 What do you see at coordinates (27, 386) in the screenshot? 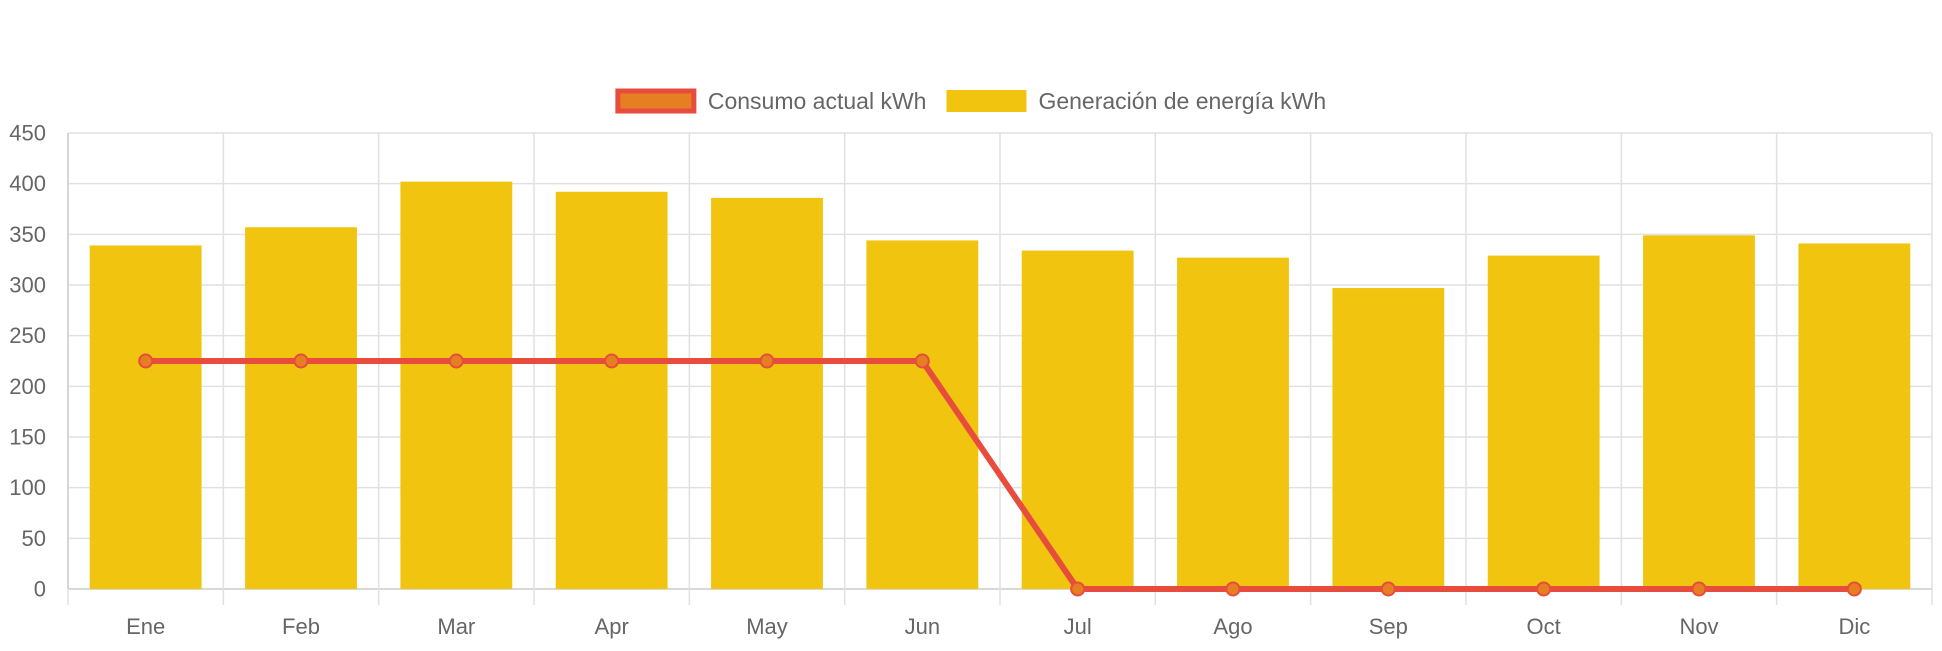
I see `y-tick-label: 200` at bounding box center [27, 386].